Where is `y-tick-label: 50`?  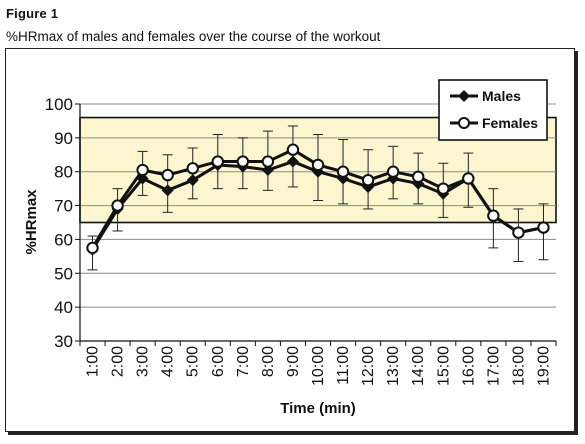 y-tick-label: 50 is located at coordinates (63, 273).